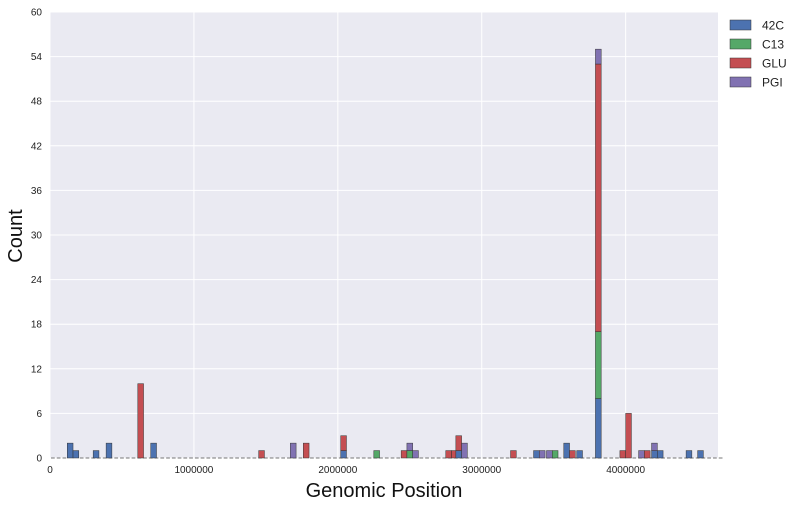  Describe the element at coordinates (625, 470) in the screenshot. I see `x-tick-label: 4000000` at that location.